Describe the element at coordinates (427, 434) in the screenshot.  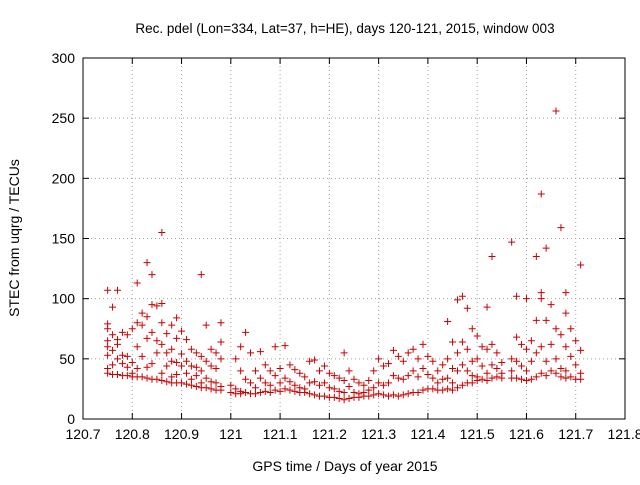
I see `x-tick-label: 121.4` at that location.